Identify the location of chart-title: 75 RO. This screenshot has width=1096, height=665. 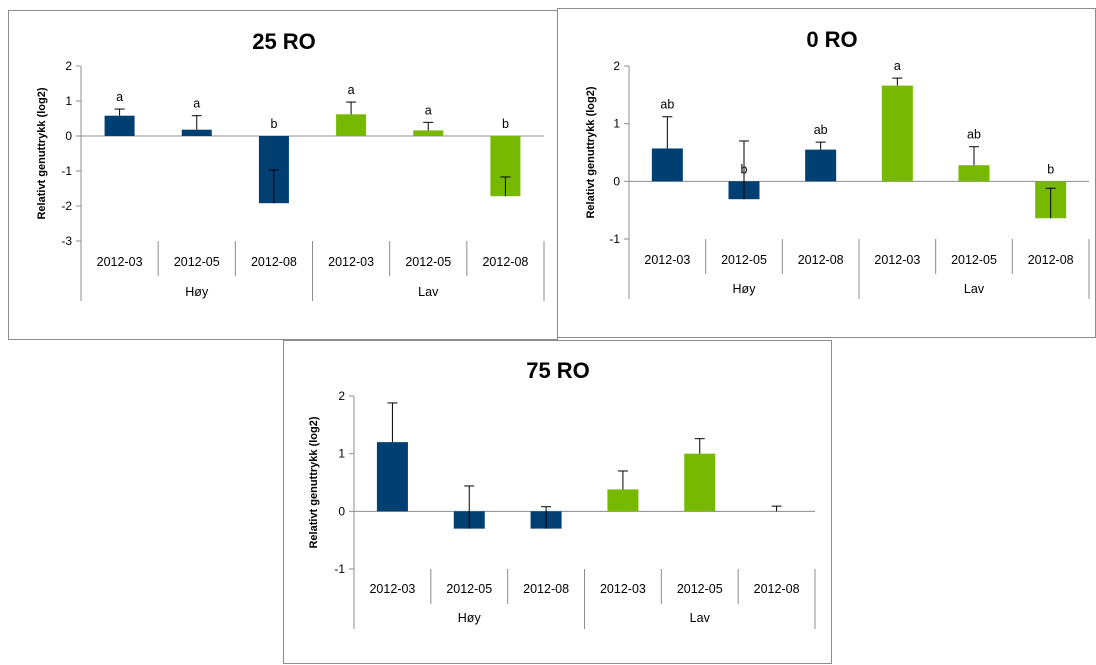
(558, 370).